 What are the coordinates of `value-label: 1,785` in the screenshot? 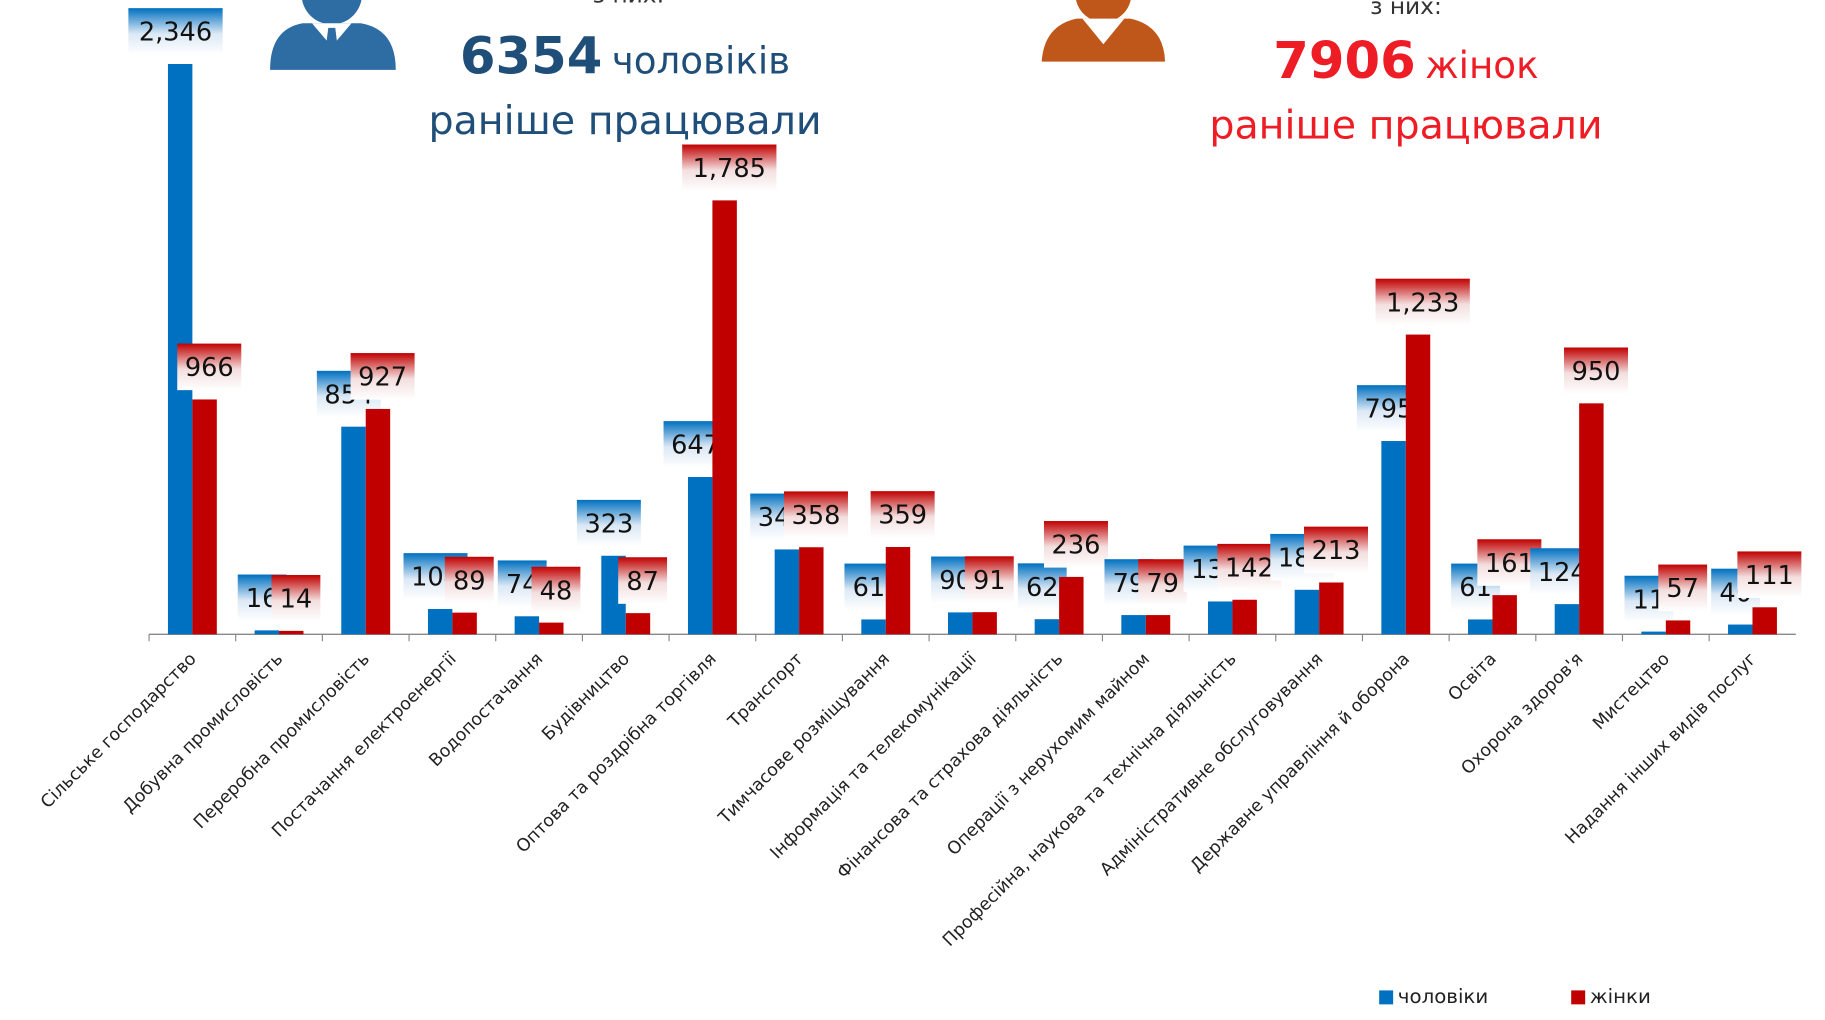 It's located at (729, 169).